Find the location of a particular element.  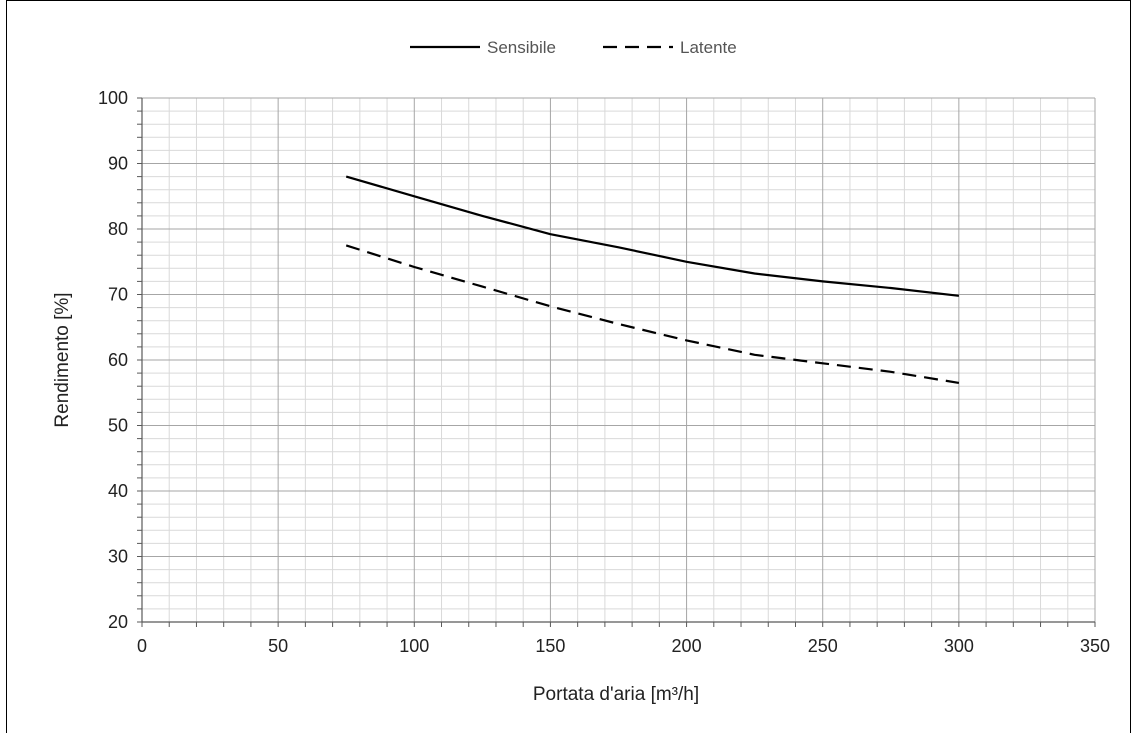

y-tick-label: 40 is located at coordinates (118, 491).